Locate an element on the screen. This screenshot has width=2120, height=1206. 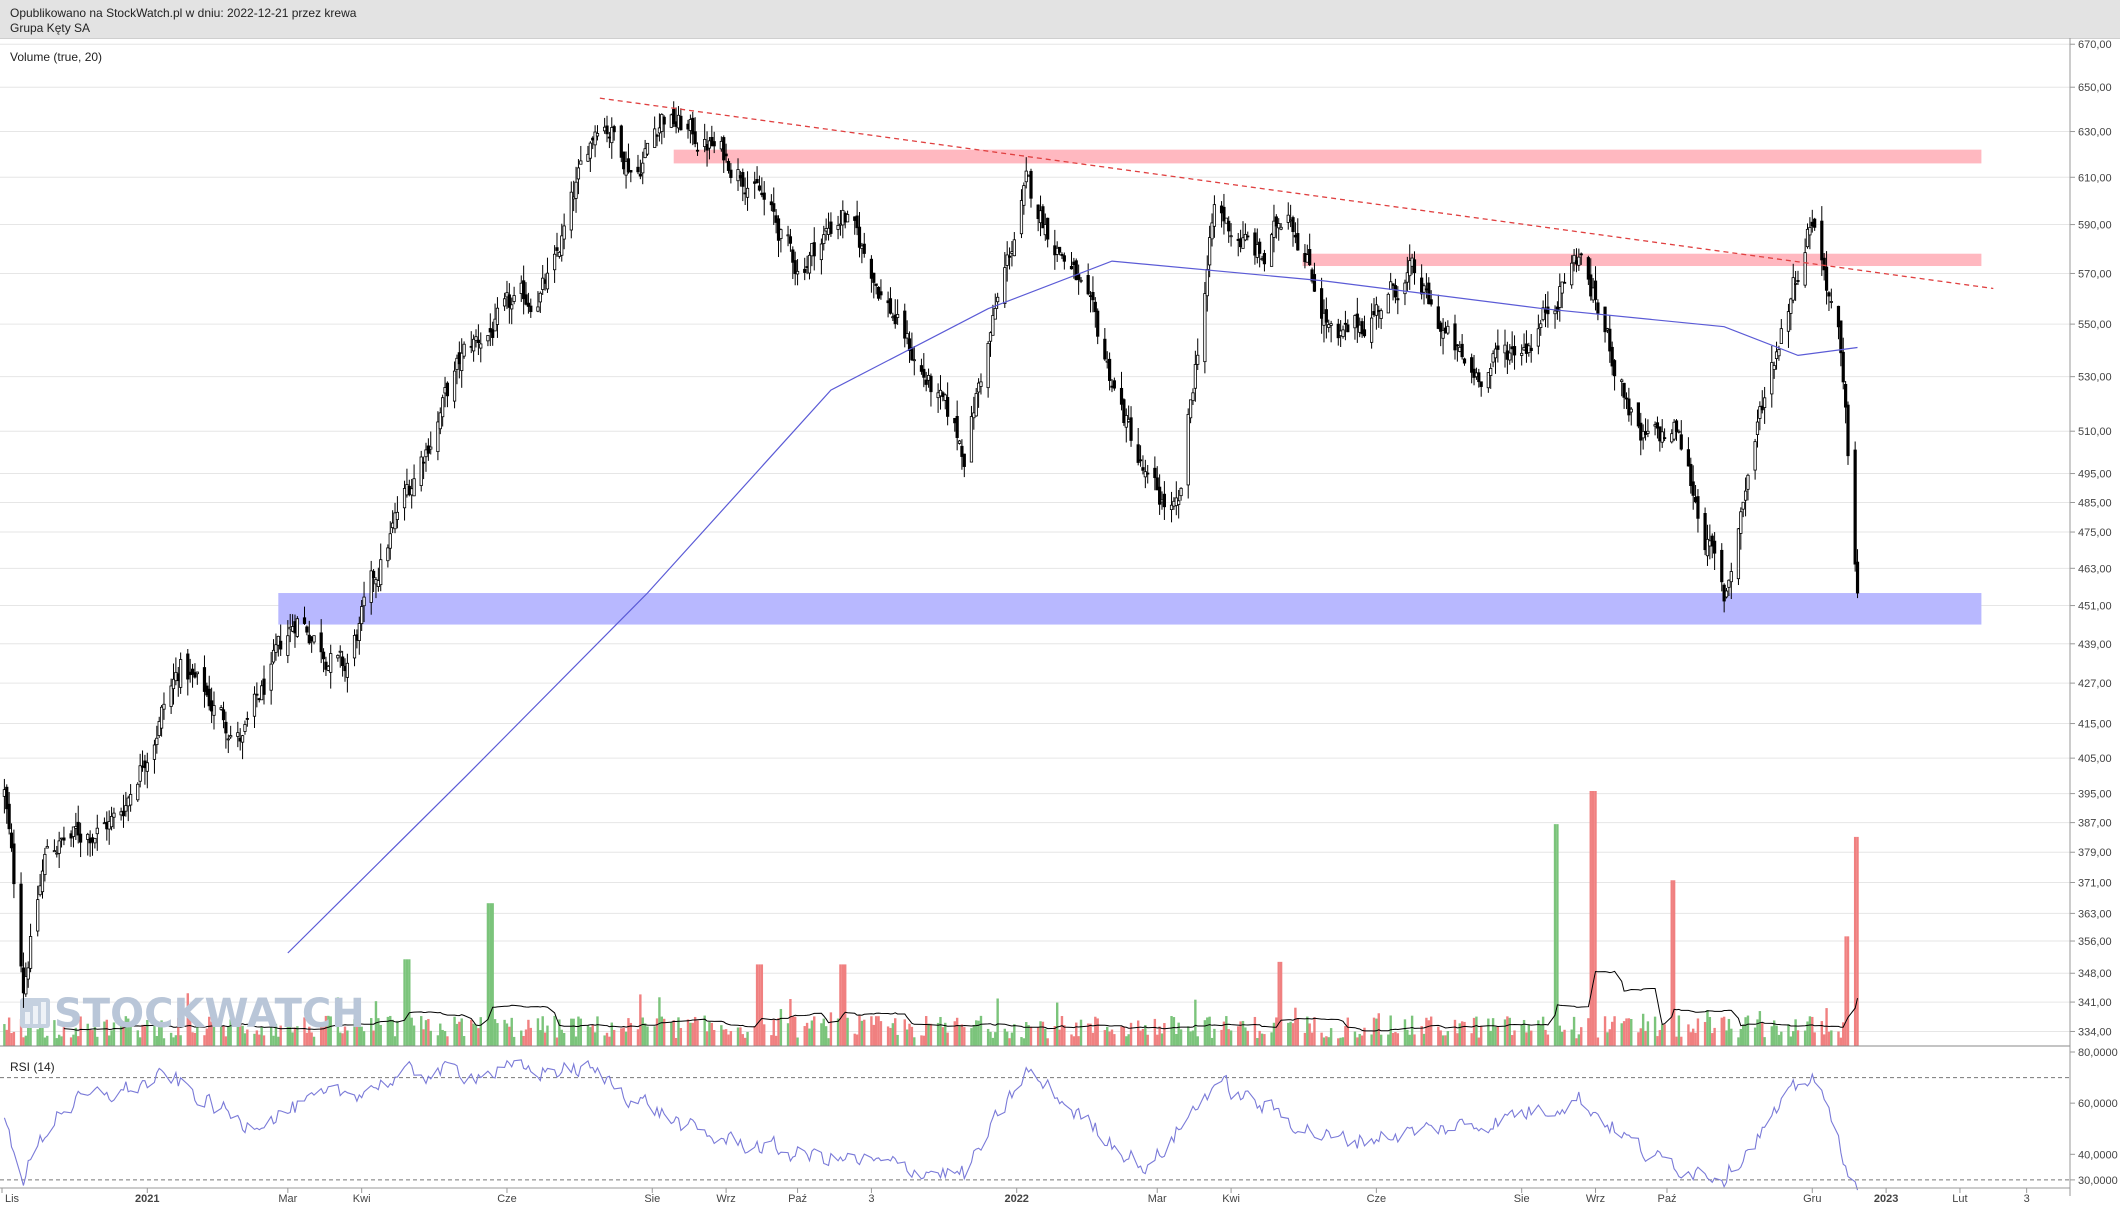
y-tick-label: 387,00 is located at coordinates (2095, 824).